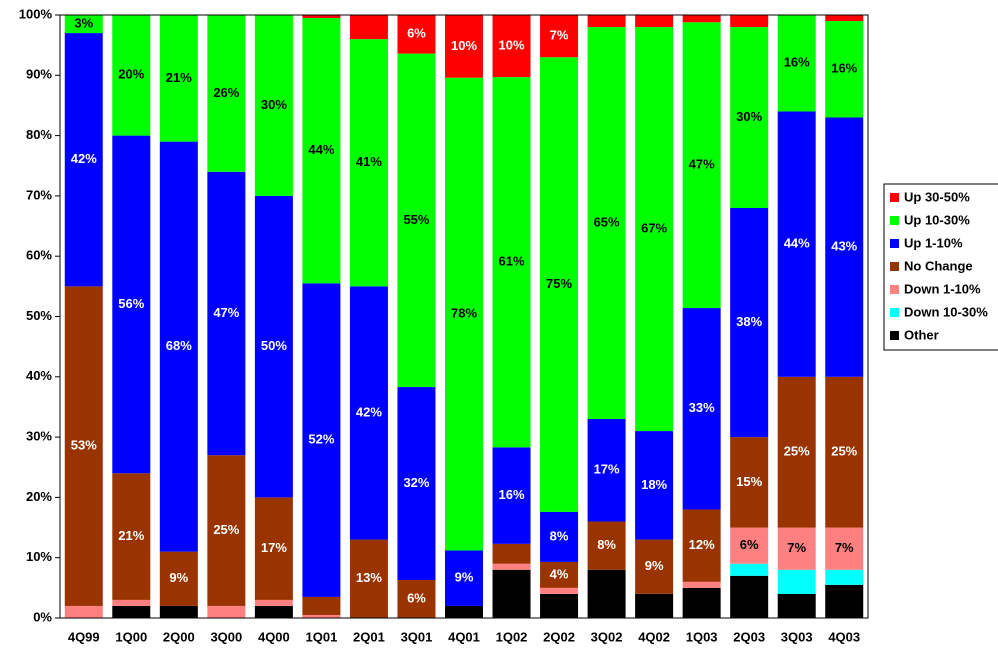  I want to click on x-tick-label: 3Q03, so click(797, 636).